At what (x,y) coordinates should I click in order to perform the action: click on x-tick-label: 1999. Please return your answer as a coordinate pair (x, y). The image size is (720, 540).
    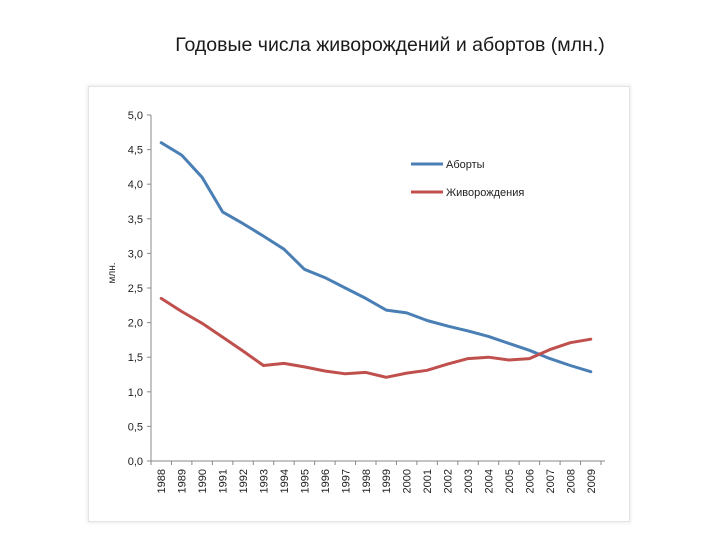
    Looking at the image, I should click on (387, 481).